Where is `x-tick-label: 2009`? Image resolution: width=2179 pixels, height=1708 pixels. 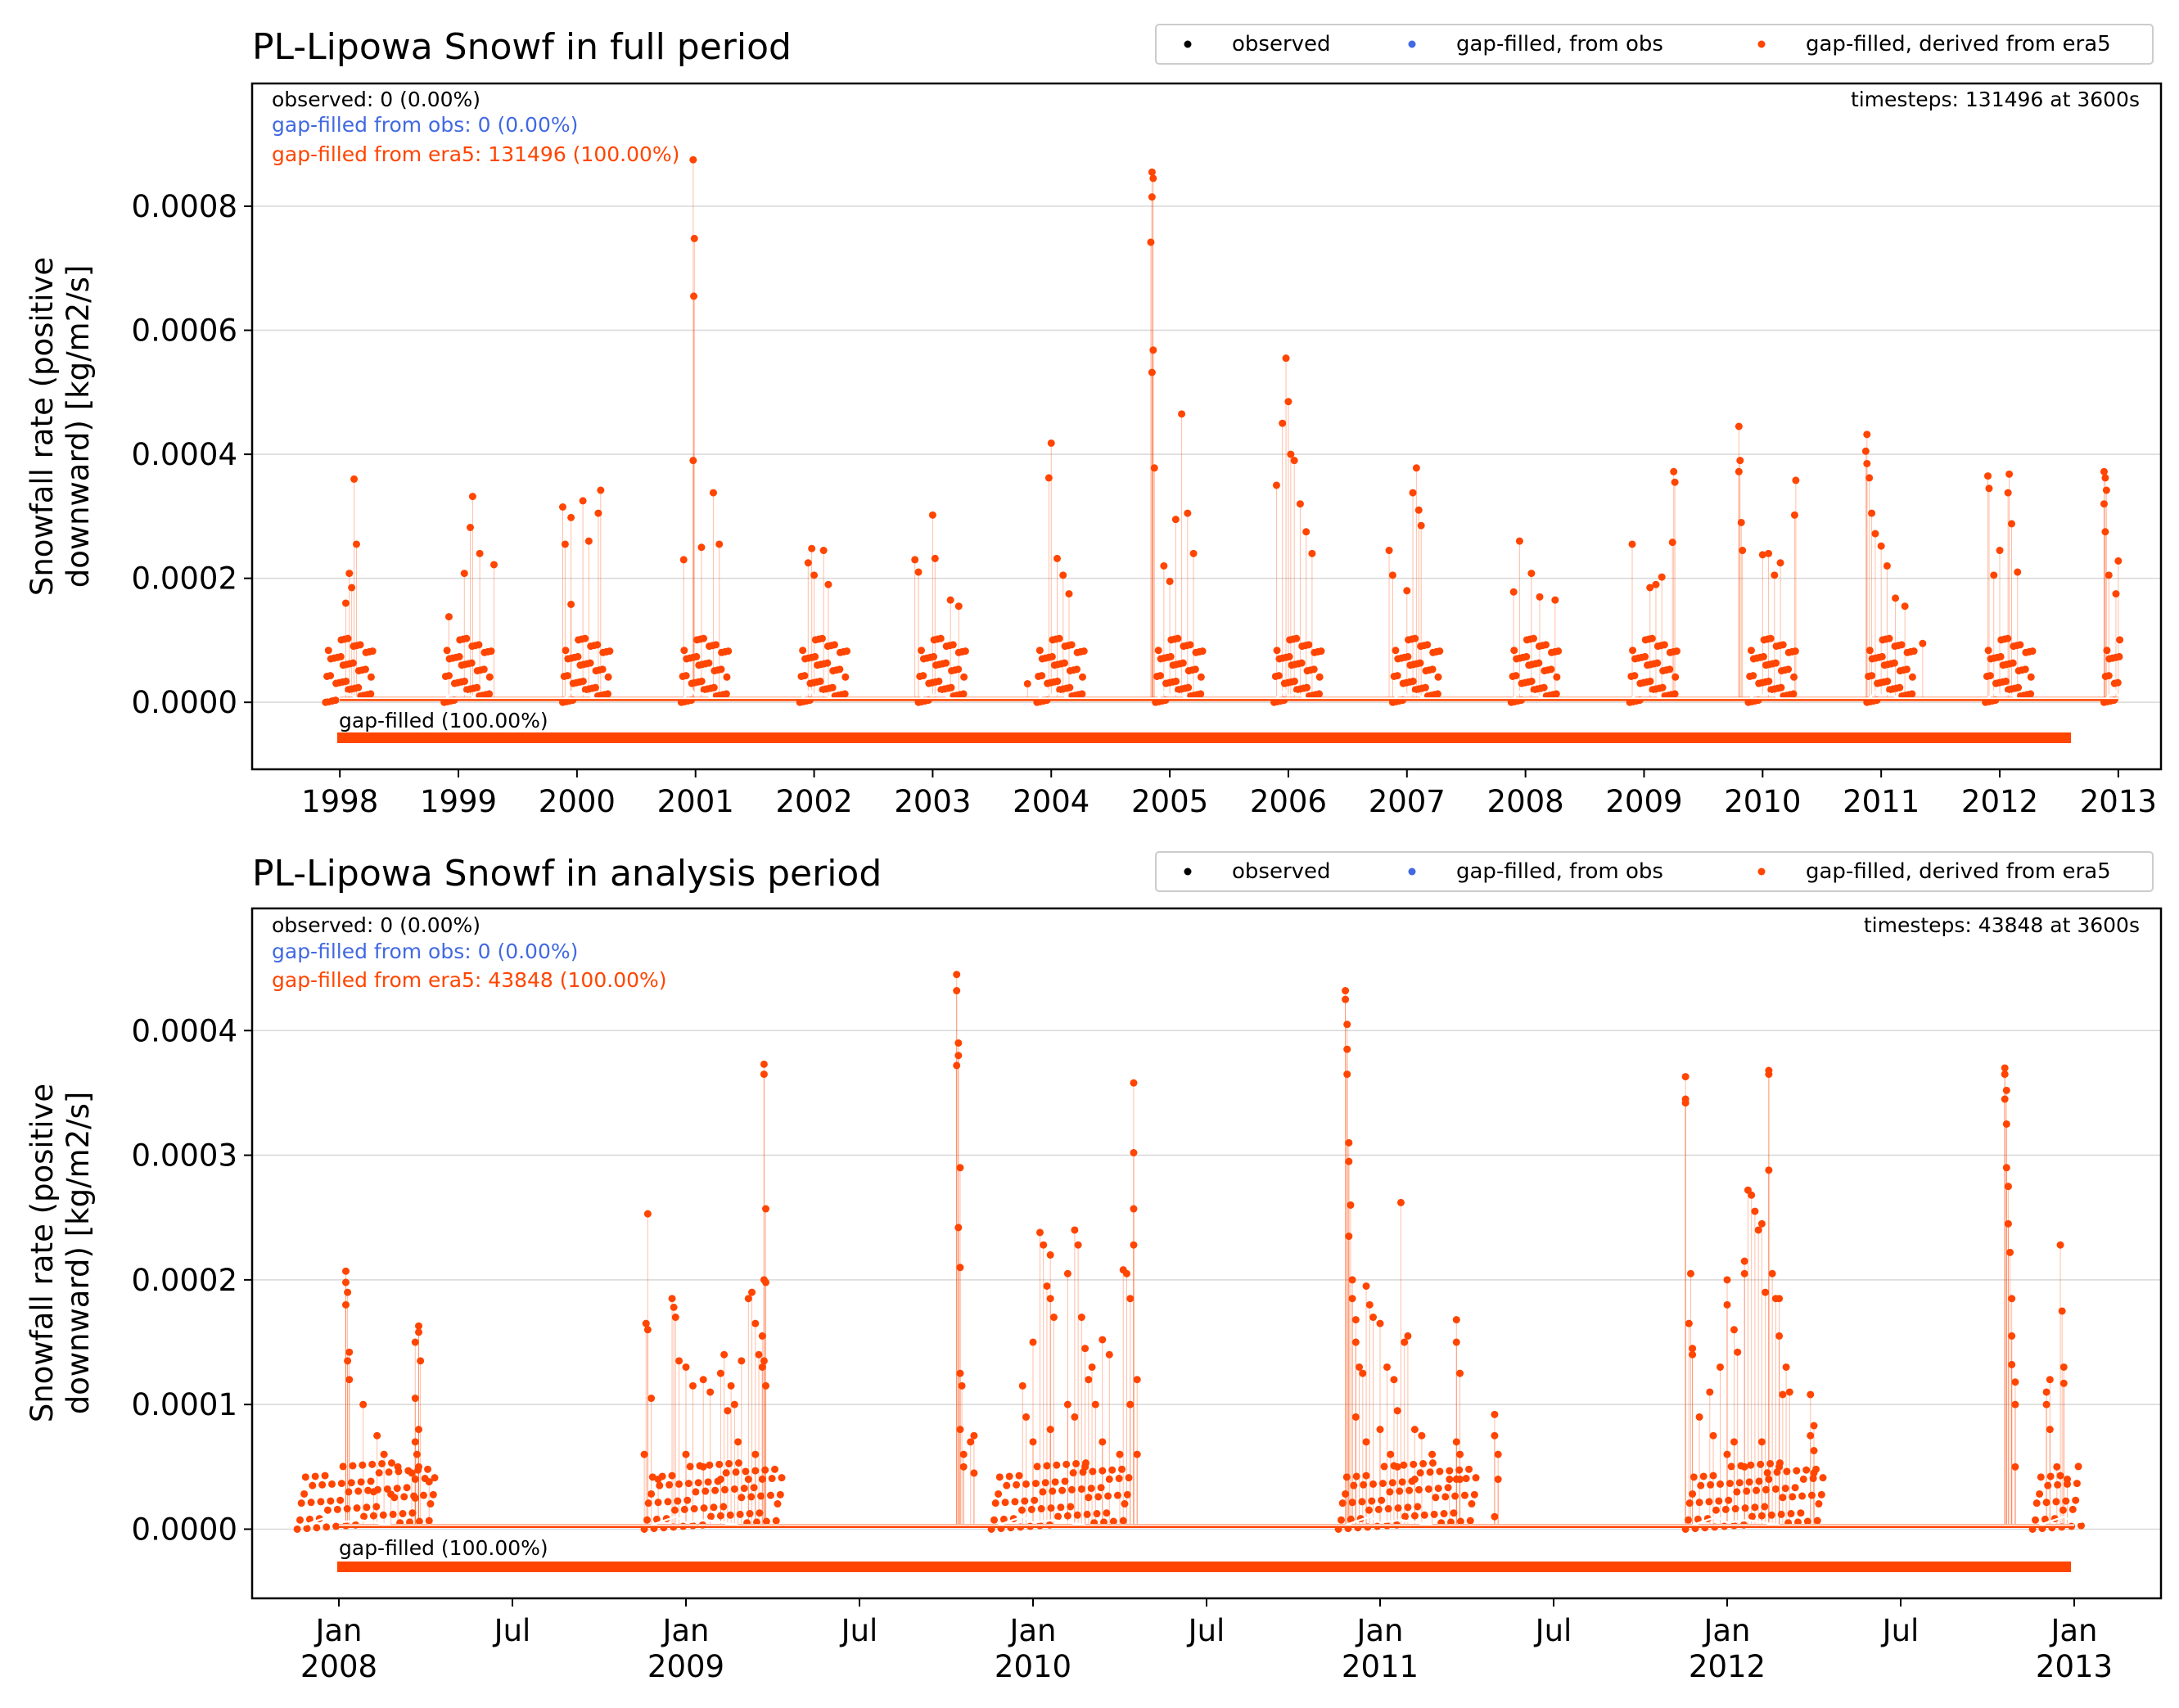 x-tick-label: 2009 is located at coordinates (1643, 801).